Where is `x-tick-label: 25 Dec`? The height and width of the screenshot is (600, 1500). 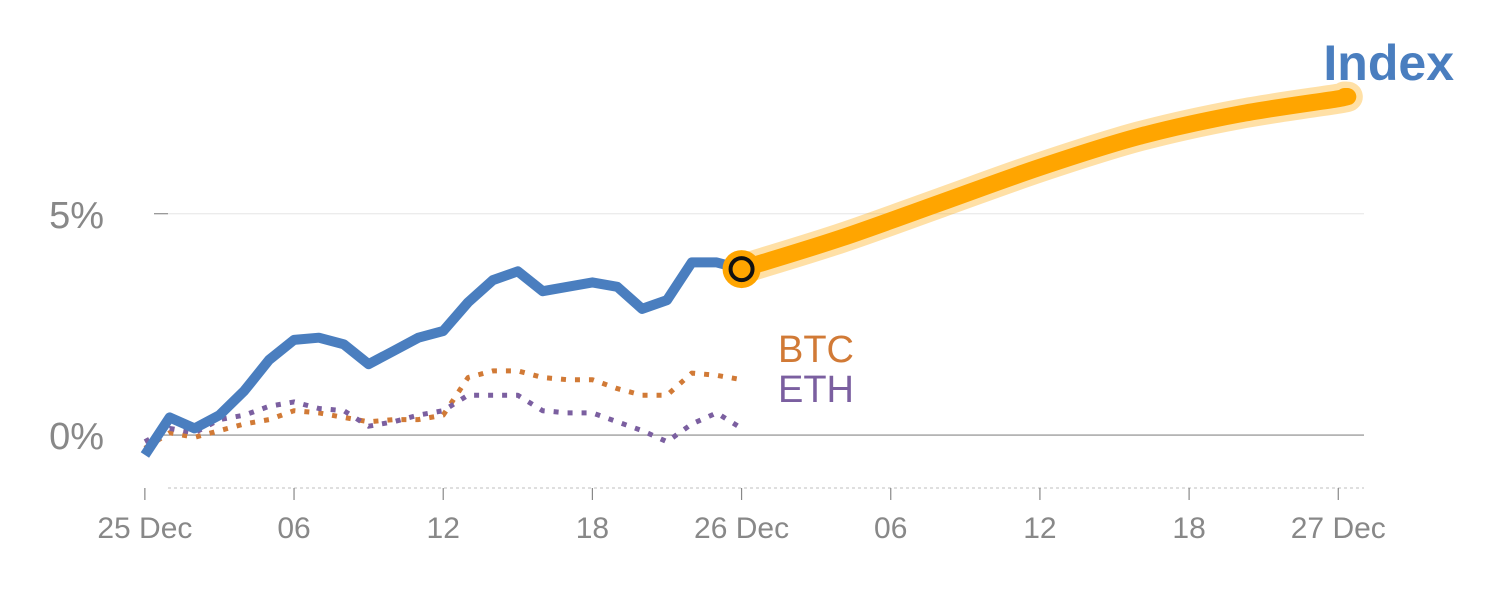
x-tick-label: 25 Dec is located at coordinates (144, 528).